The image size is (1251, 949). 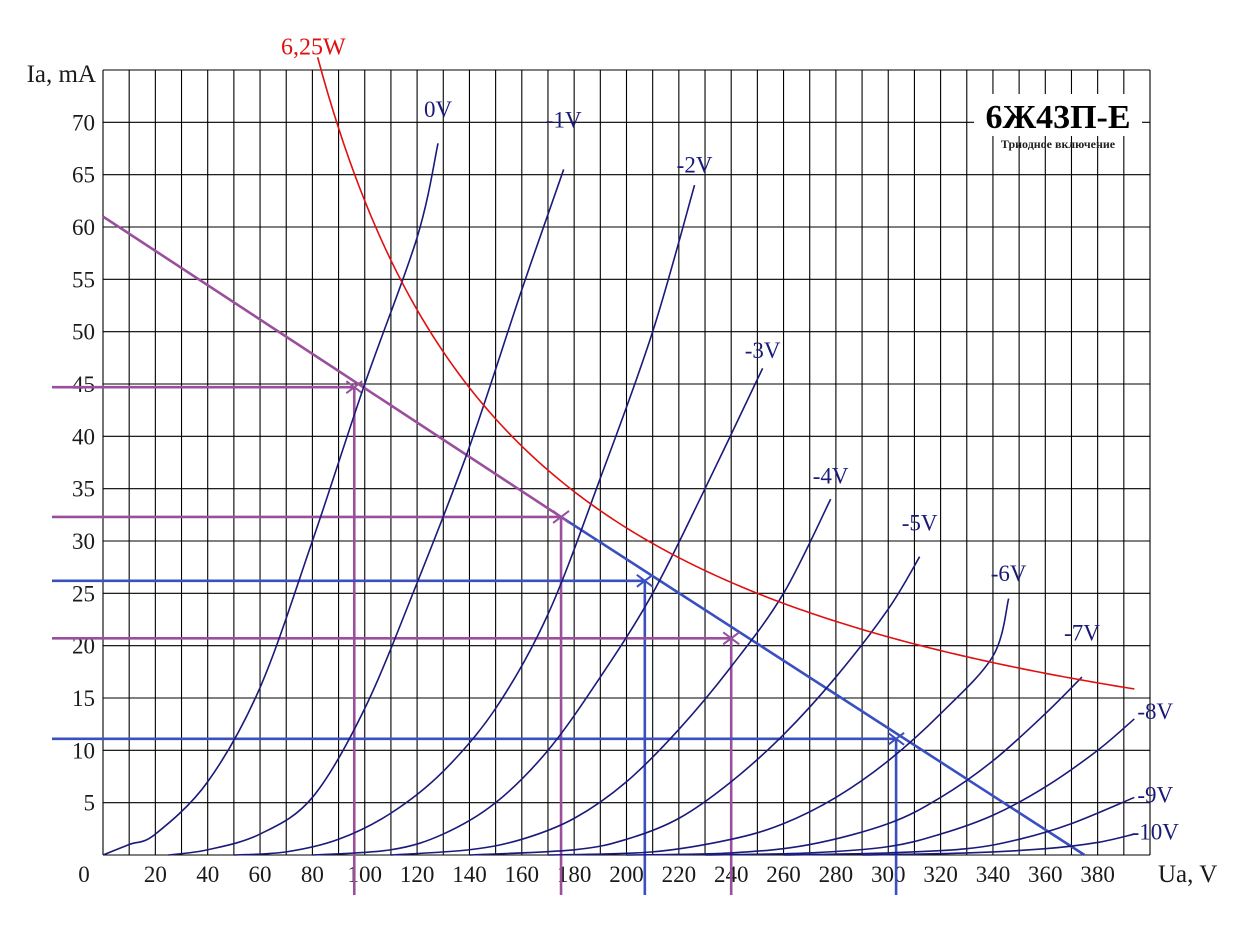 What do you see at coordinates (522, 874) in the screenshot?
I see `x-tick-label: 160` at bounding box center [522, 874].